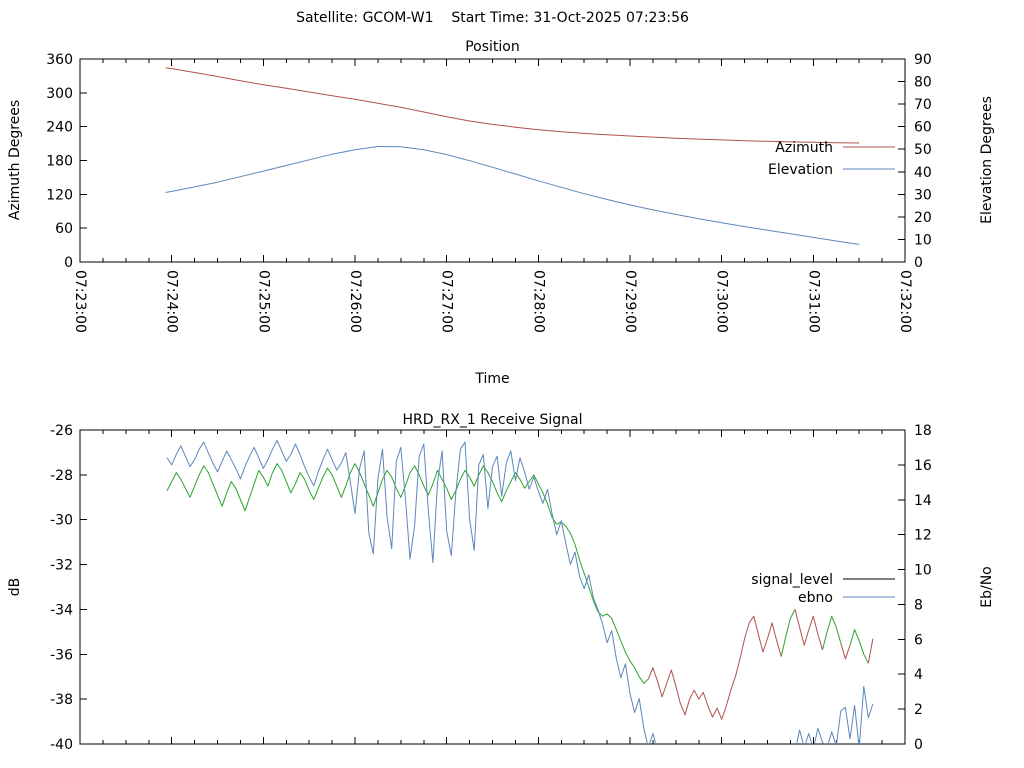  I want to click on y2-tick-label: 12, so click(923, 536).